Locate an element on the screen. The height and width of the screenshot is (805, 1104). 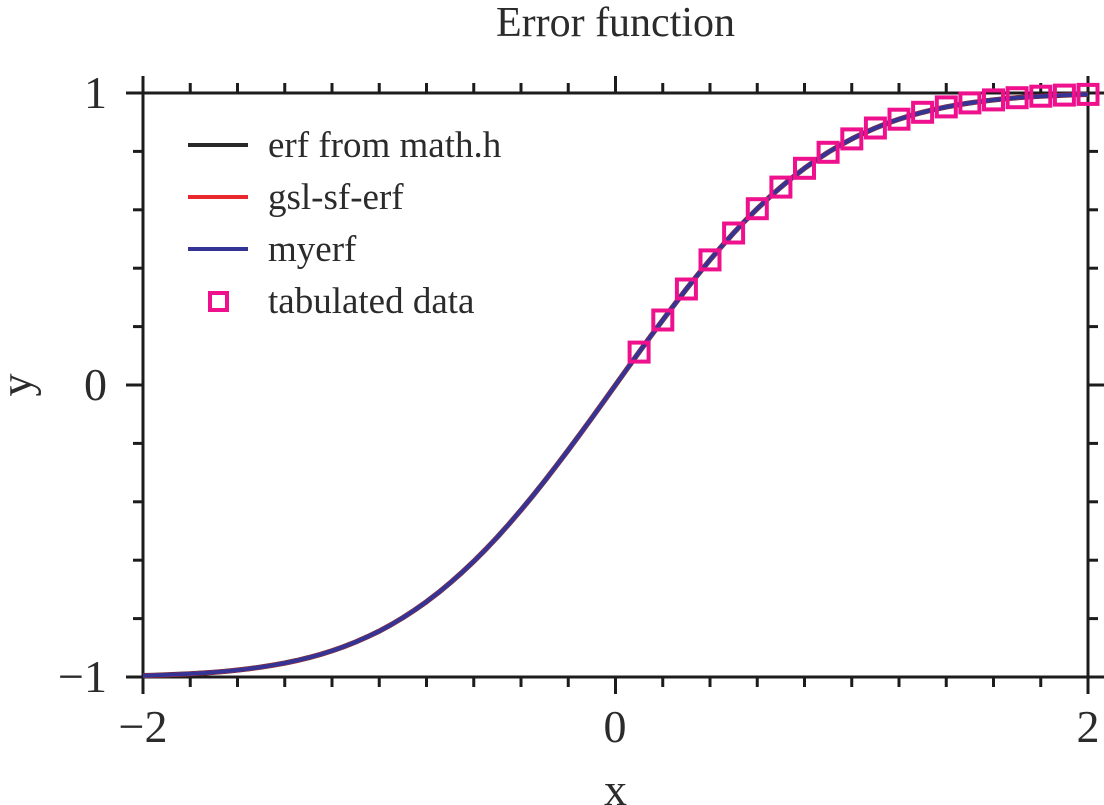
x-tick-label-minus2: −2 is located at coordinates (143, 726).